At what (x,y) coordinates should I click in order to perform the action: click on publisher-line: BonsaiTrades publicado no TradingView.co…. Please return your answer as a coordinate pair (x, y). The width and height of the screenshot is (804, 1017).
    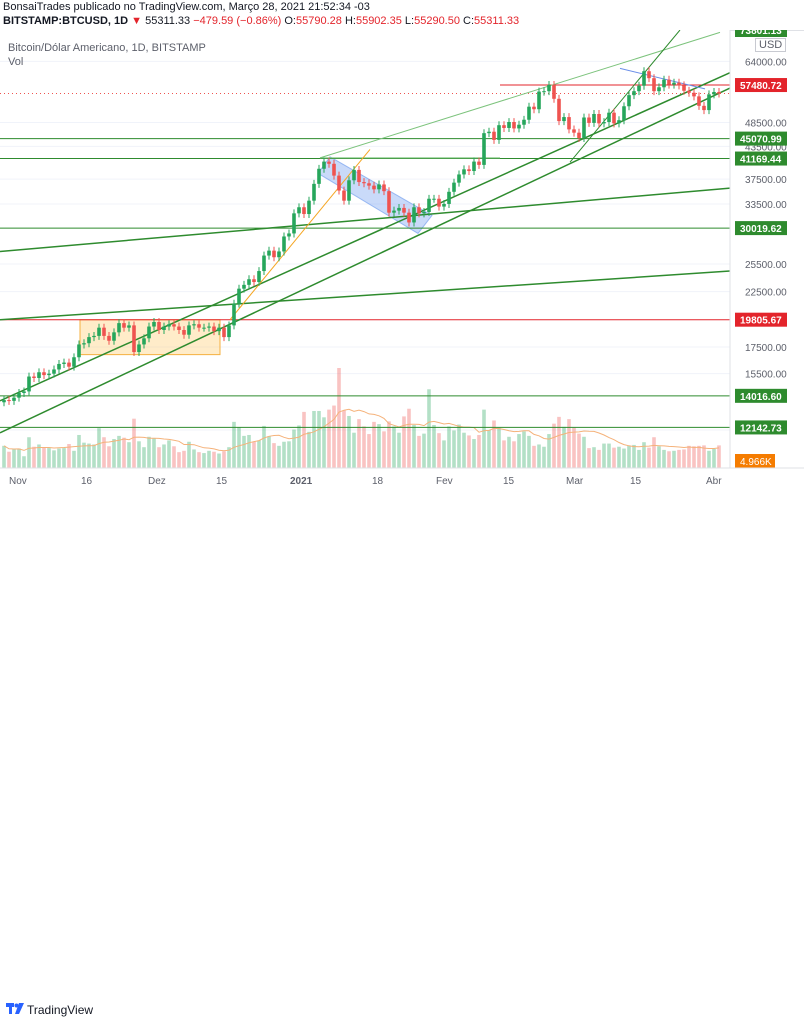
    Looking at the image, I should click on (186, 7).